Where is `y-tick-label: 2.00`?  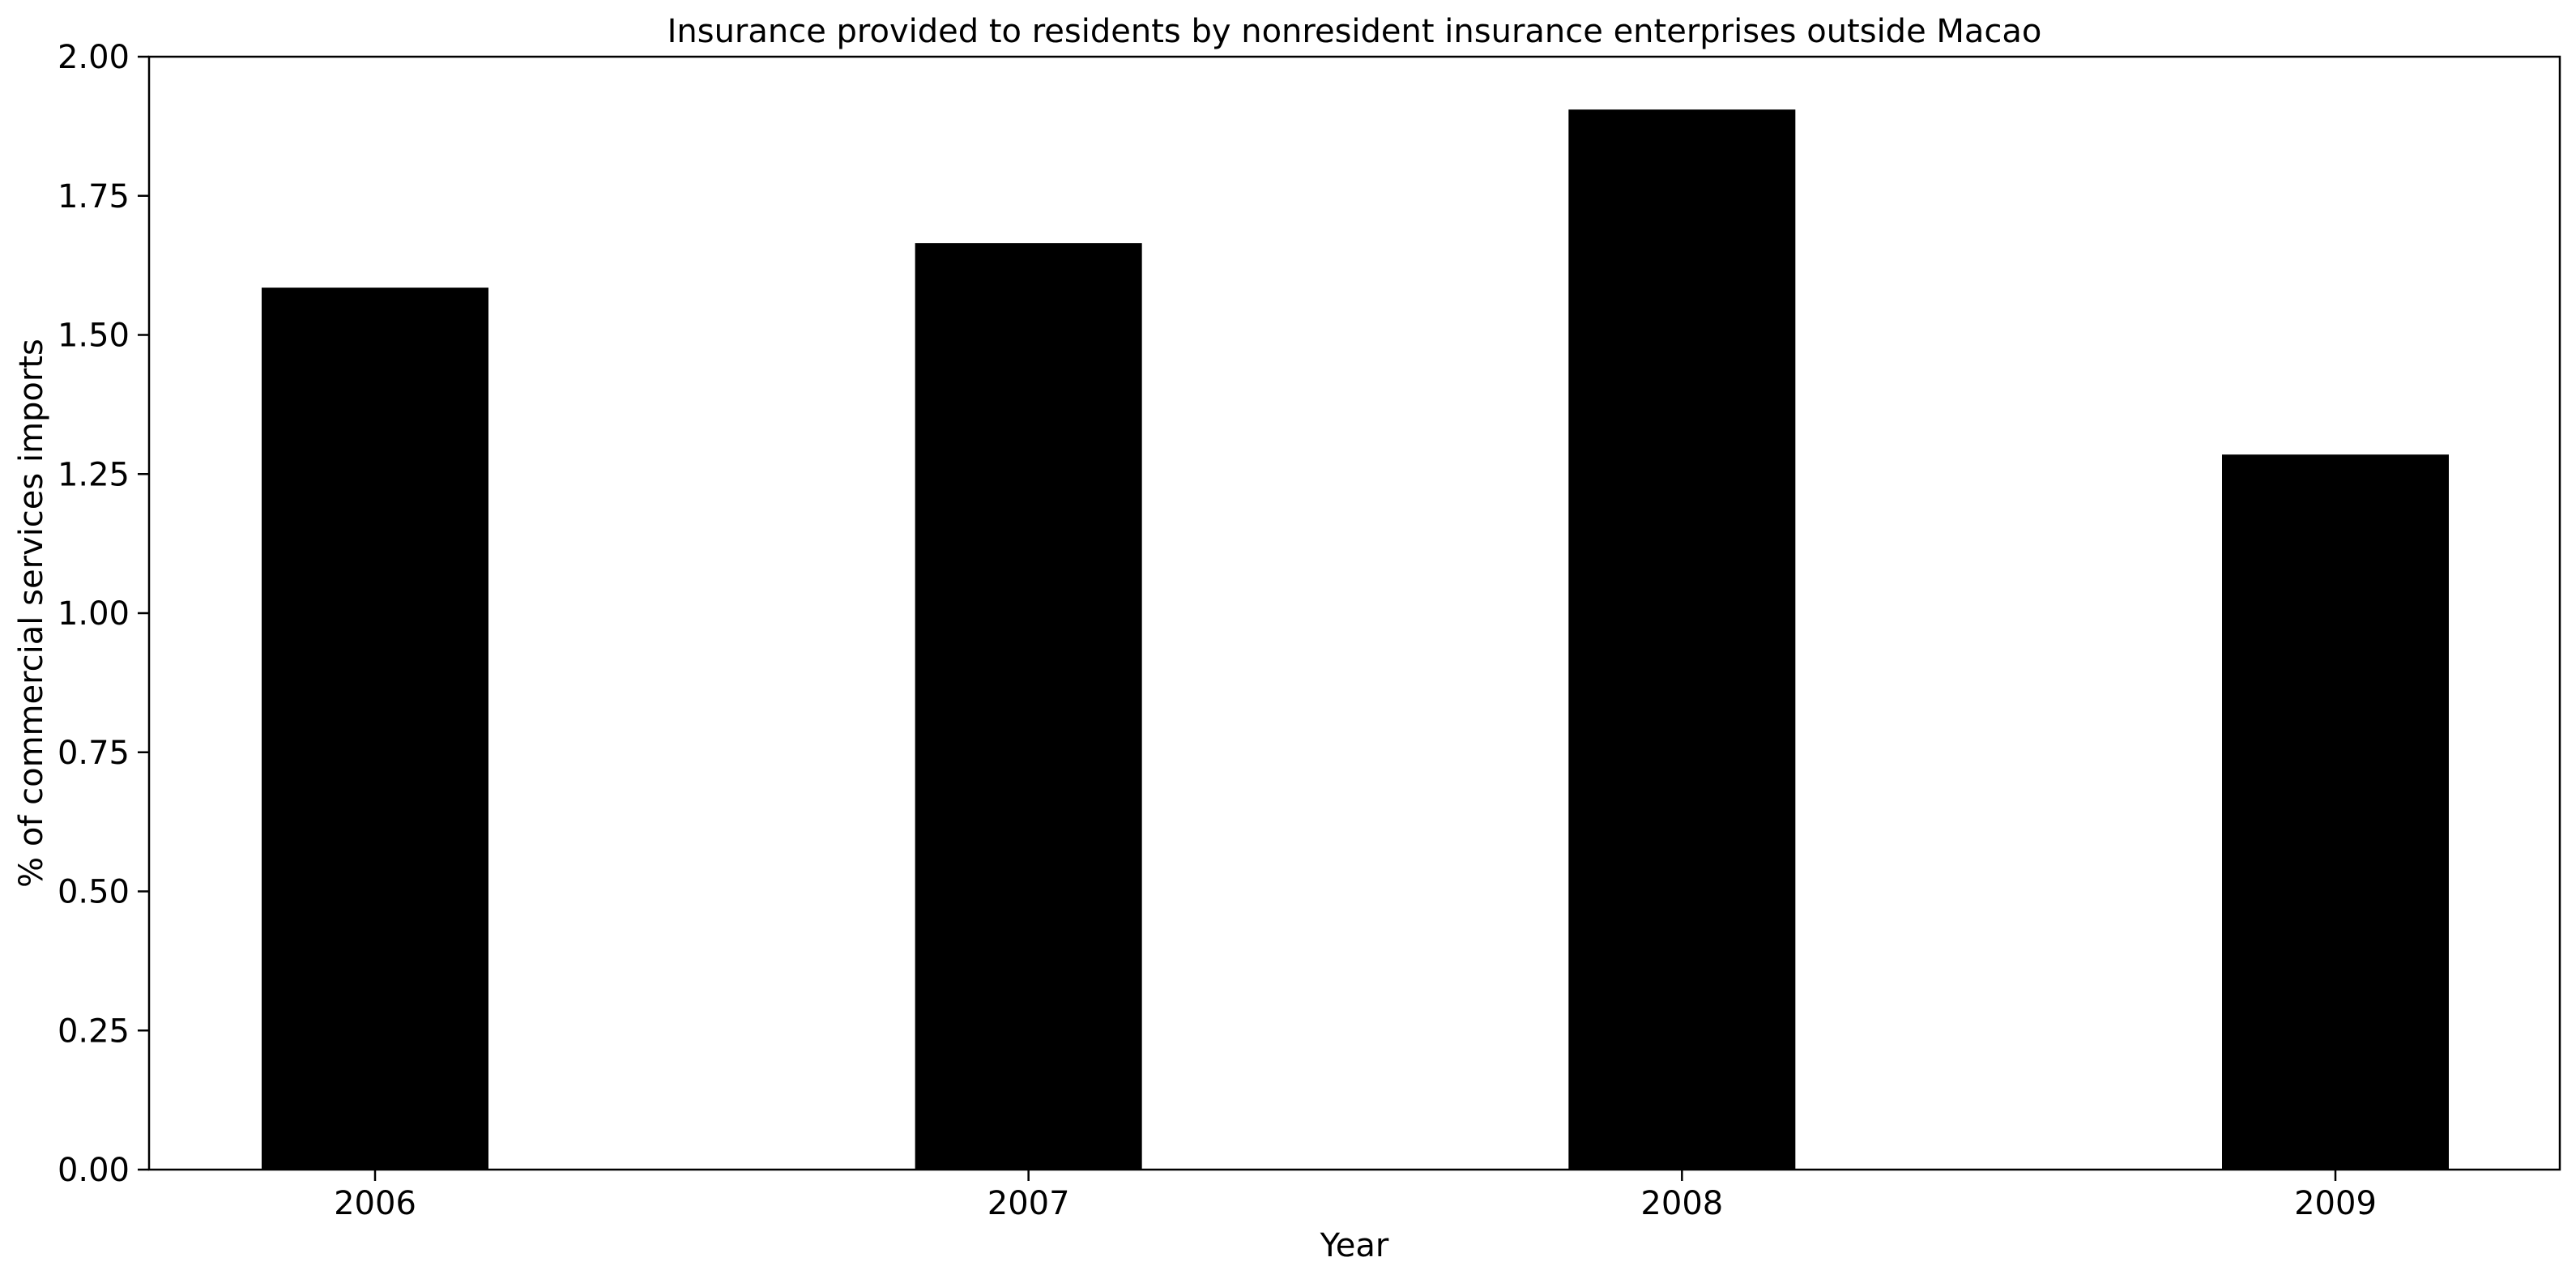
y-tick-label: 2.00 is located at coordinates (94, 57).